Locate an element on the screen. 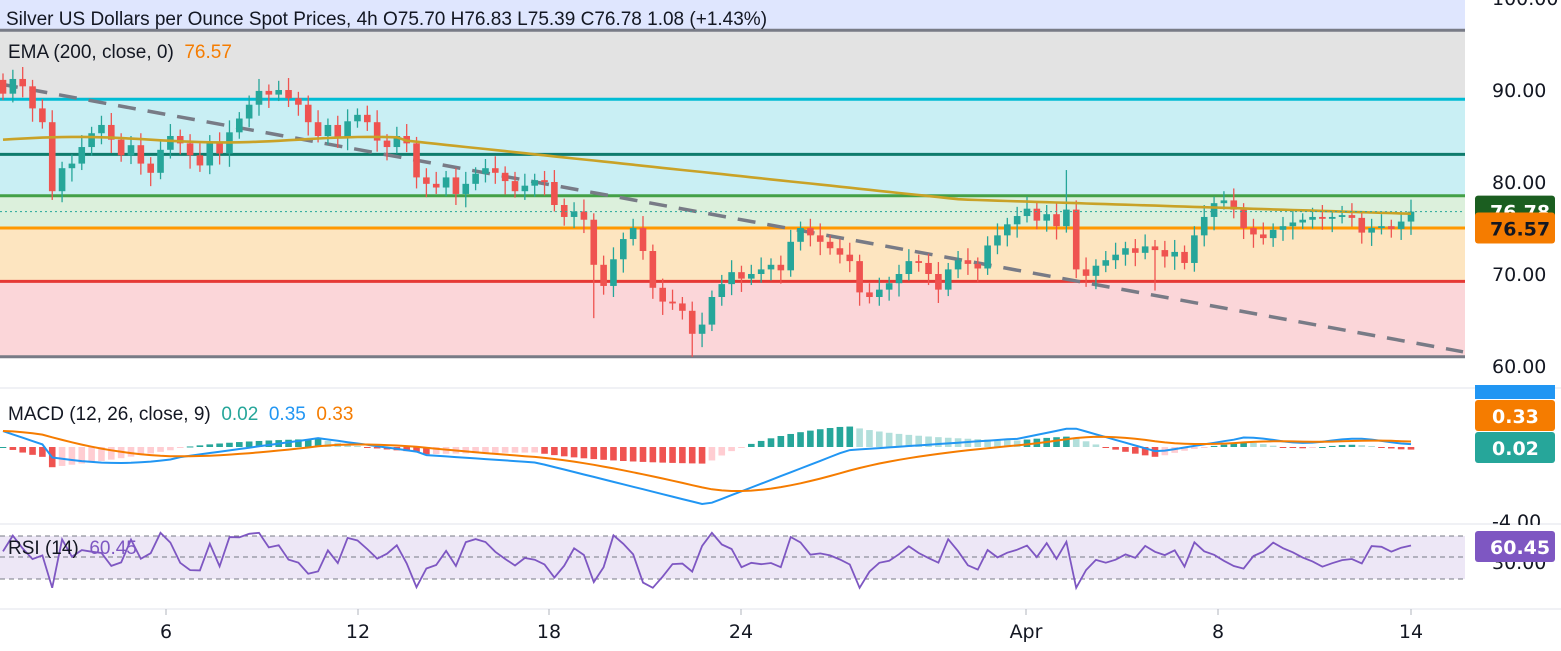 This screenshot has width=1561, height=651. time-tick-label: 12 is located at coordinates (358, 632).